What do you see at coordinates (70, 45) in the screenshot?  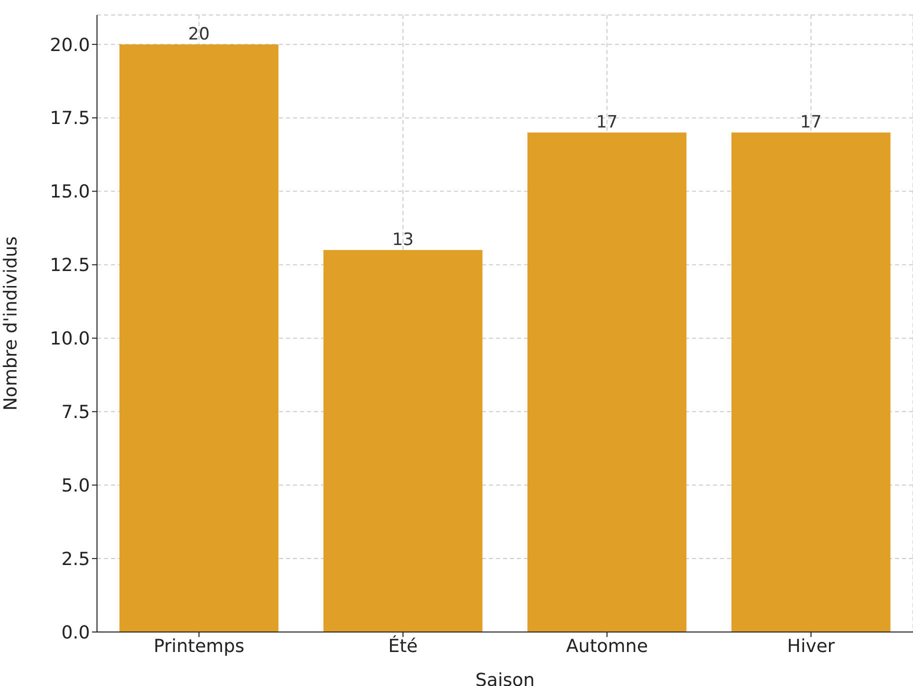 I see `y-tick-label: 20.0` at bounding box center [70, 45].